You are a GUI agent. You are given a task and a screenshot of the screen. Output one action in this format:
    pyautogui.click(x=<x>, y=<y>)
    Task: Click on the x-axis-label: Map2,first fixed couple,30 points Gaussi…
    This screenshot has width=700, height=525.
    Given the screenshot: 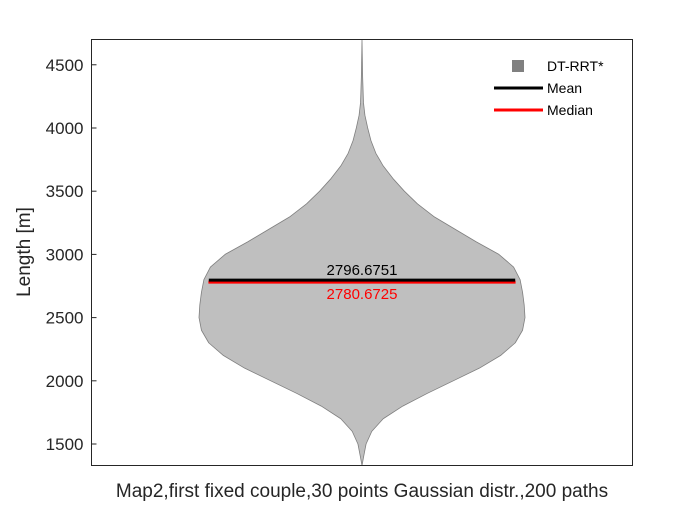 What is the action you would take?
    pyautogui.click(x=362, y=491)
    